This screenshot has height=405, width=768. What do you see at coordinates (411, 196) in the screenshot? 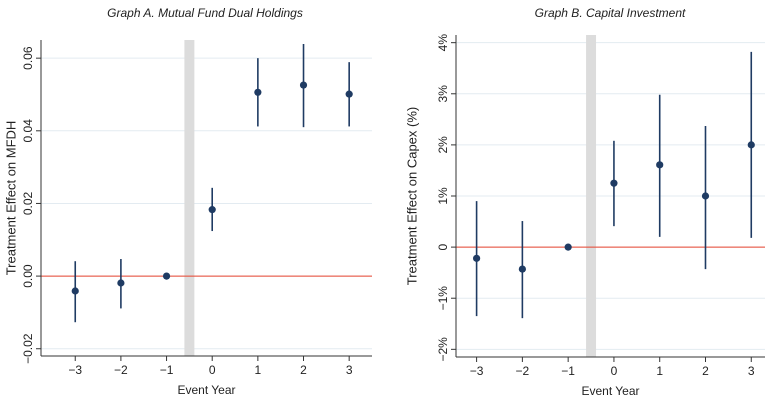
I see `y-axis-label: Treatment Effect on Capex (%)` at bounding box center [411, 196].